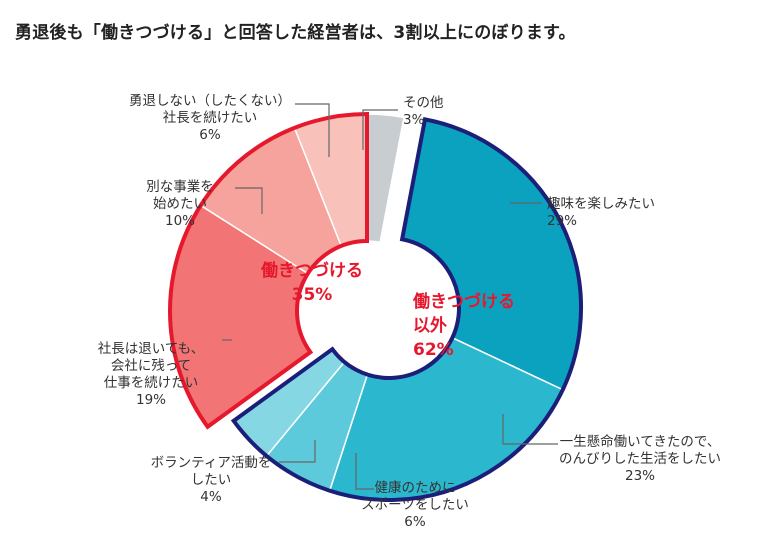  What do you see at coordinates (295, 33) in the screenshot?
I see `chart-title: 勇退後も「働きつづける」と回答した経営者は、3割以上にのぼります。` at bounding box center [295, 33].